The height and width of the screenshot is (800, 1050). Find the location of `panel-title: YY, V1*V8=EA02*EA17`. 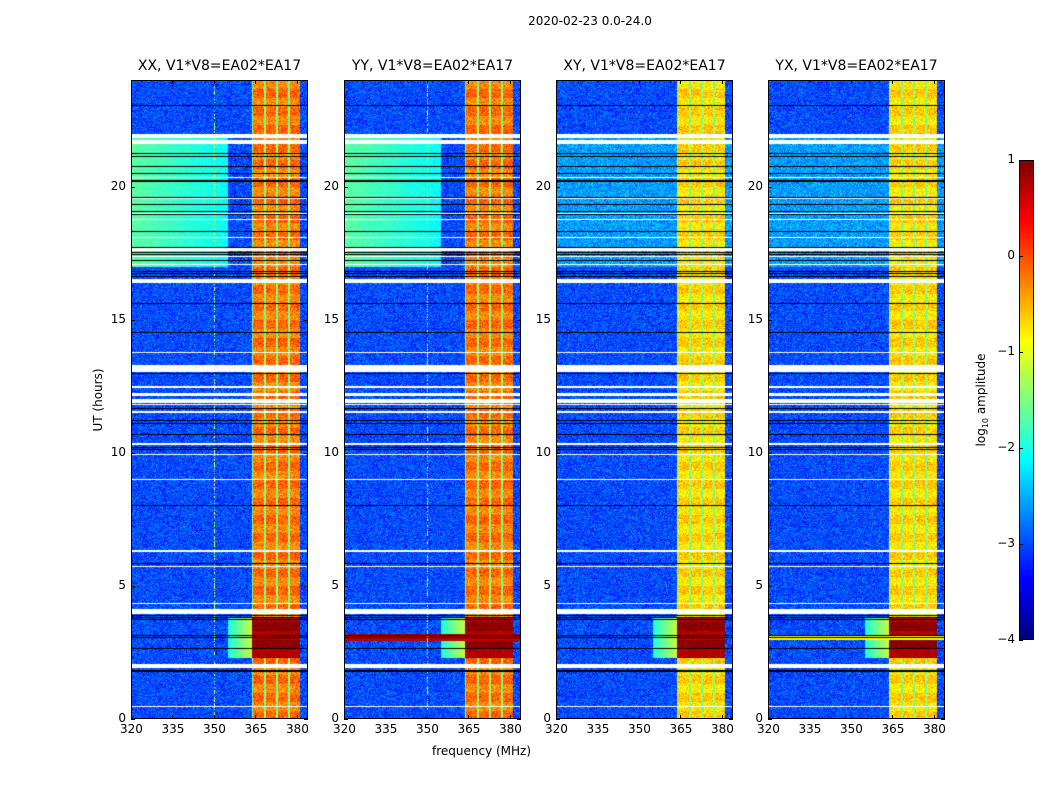

panel-title: YY, V1*V8=EA02*EA17 is located at coordinates (432, 66).